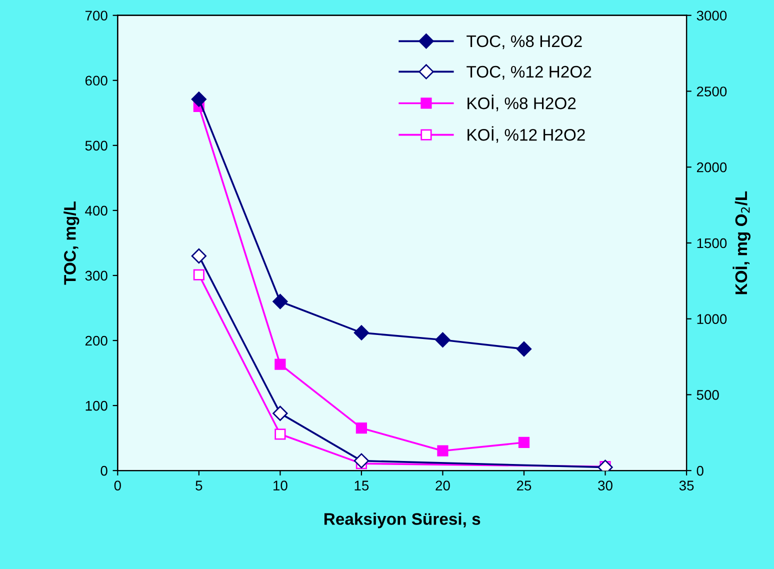 The width and height of the screenshot is (774, 569). I want to click on y2-tick-label: 2500, so click(711, 91).